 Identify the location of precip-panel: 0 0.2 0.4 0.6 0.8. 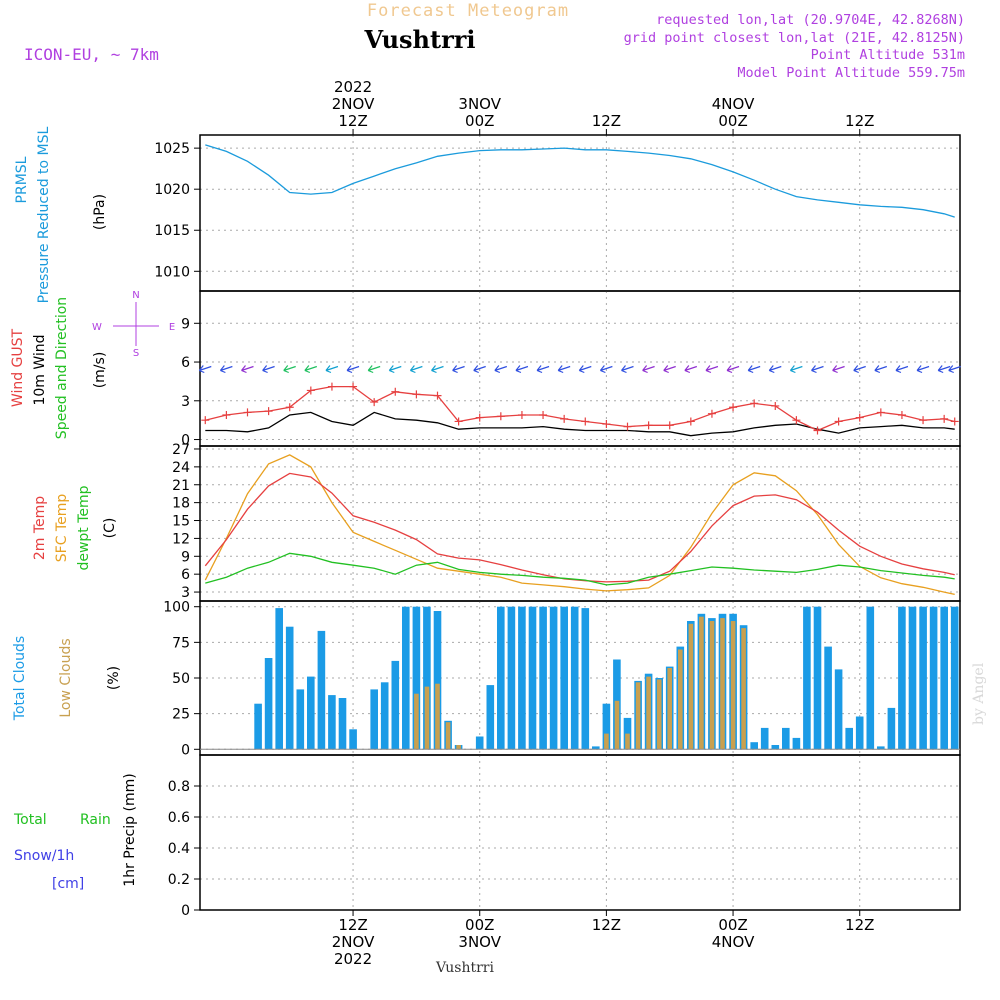
(564, 836).